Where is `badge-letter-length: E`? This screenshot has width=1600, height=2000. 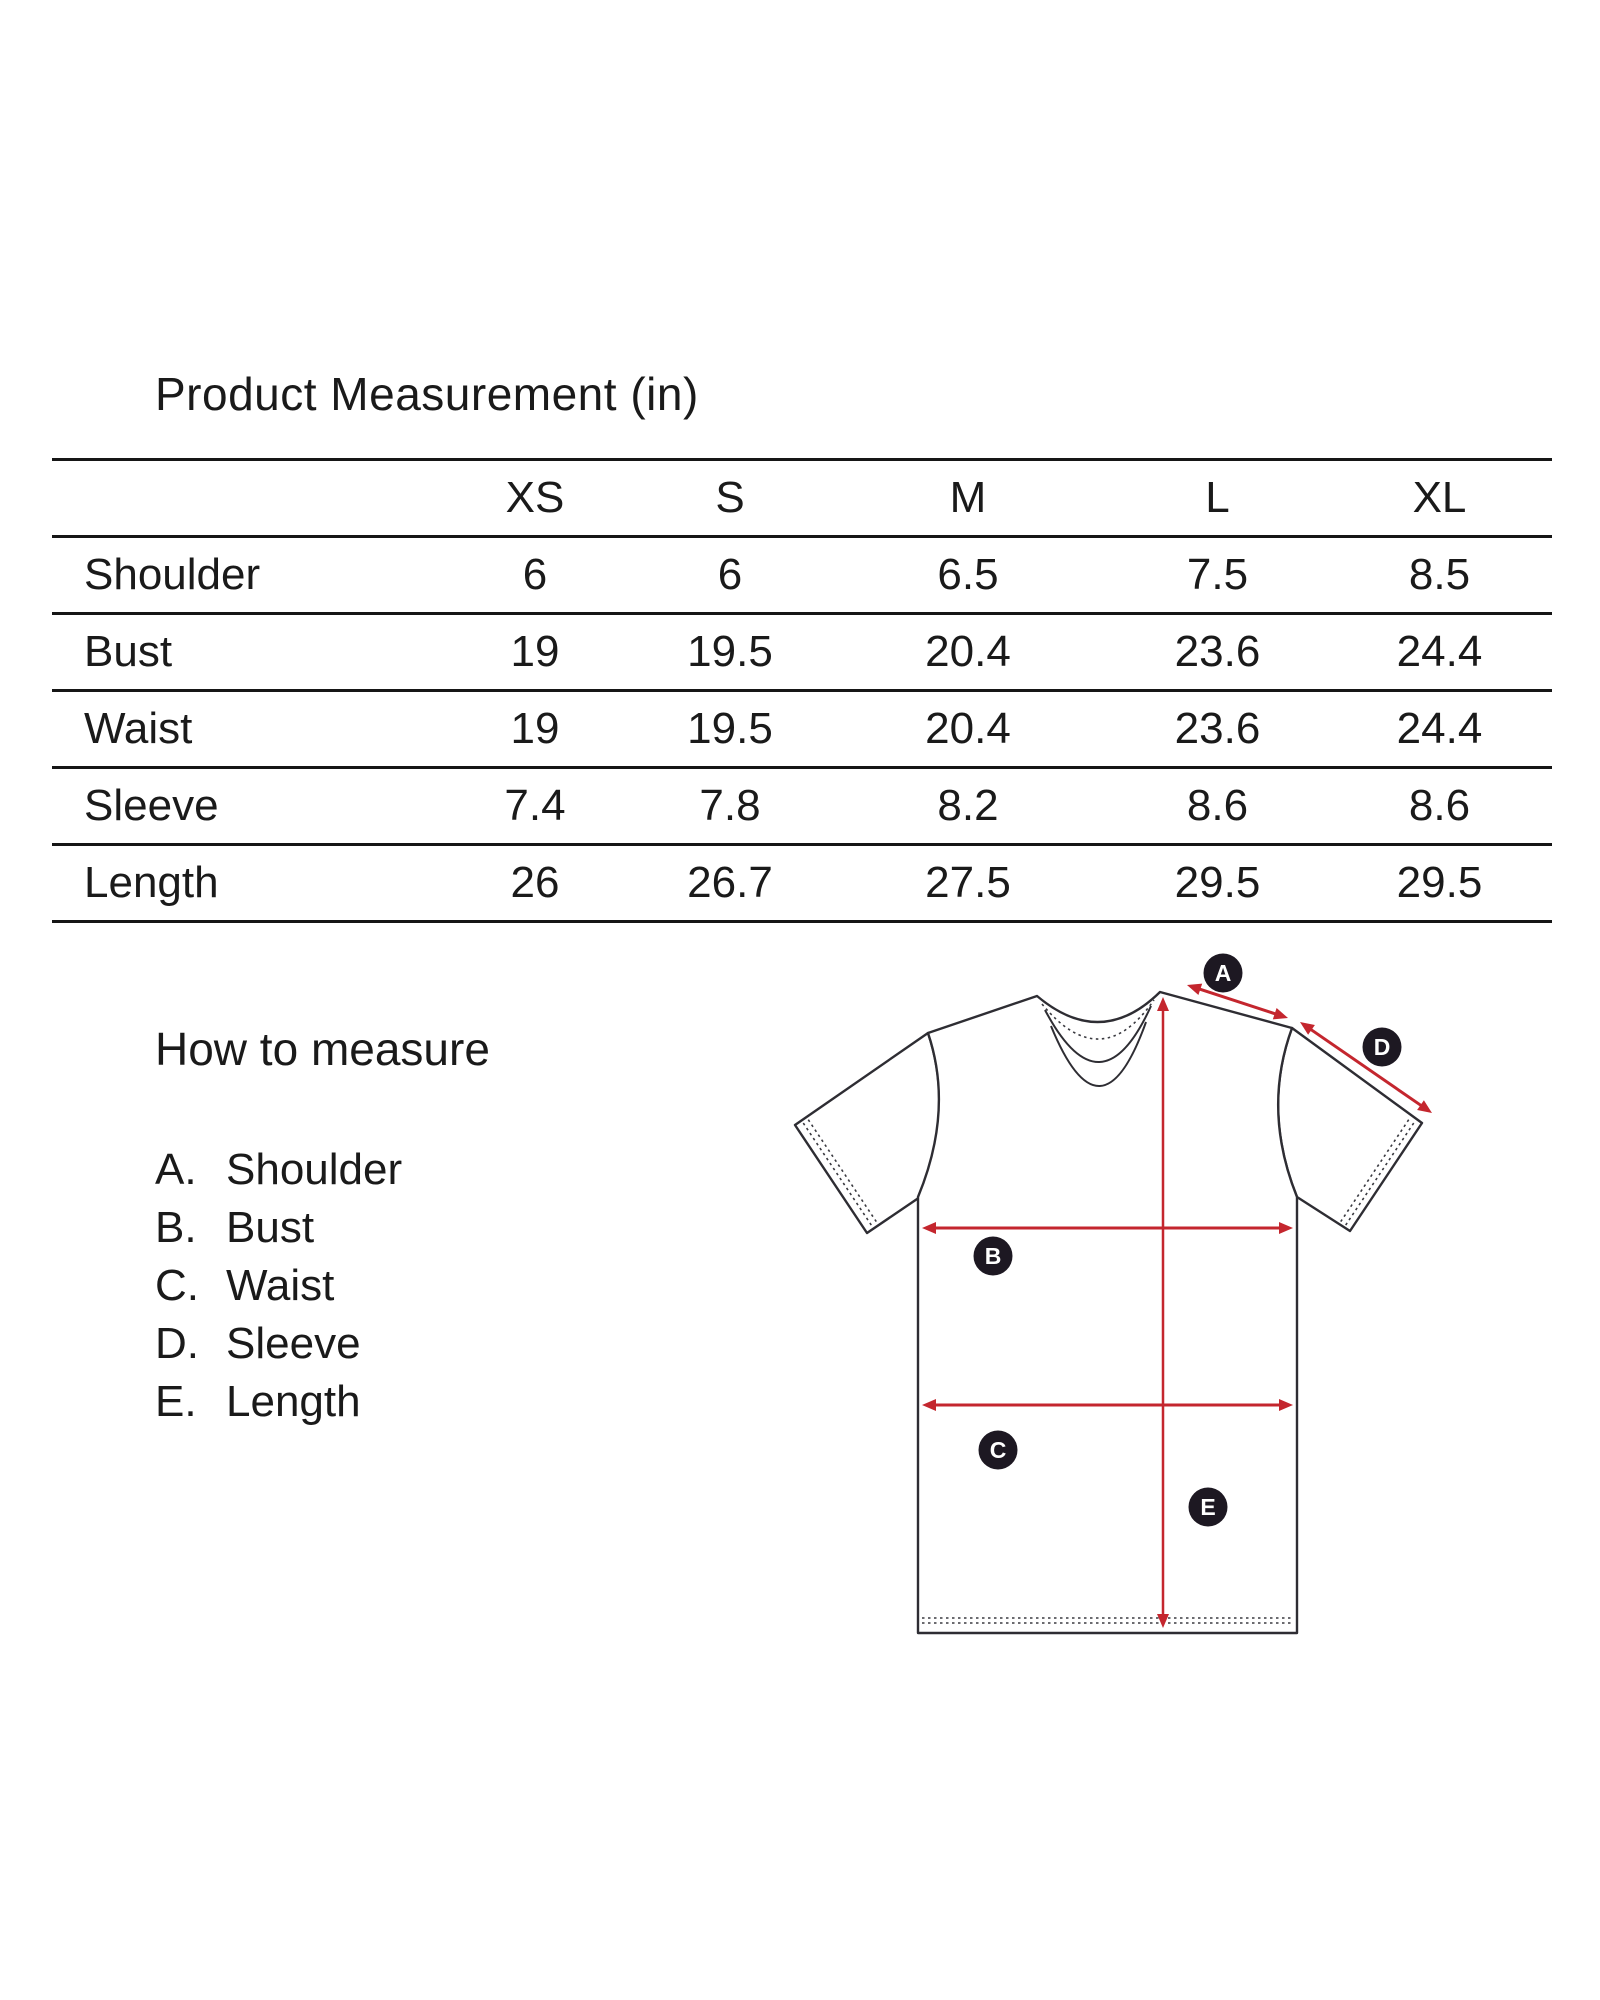 badge-letter-length: E is located at coordinates (1207, 1507).